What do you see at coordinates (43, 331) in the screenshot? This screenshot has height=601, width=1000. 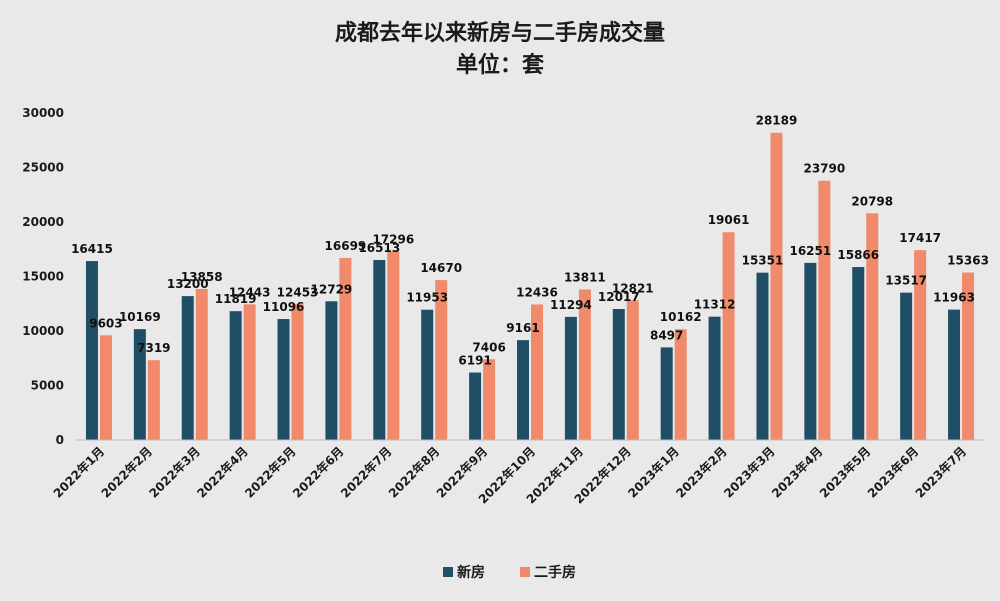 I see `y-tick-label: 10000` at bounding box center [43, 331].